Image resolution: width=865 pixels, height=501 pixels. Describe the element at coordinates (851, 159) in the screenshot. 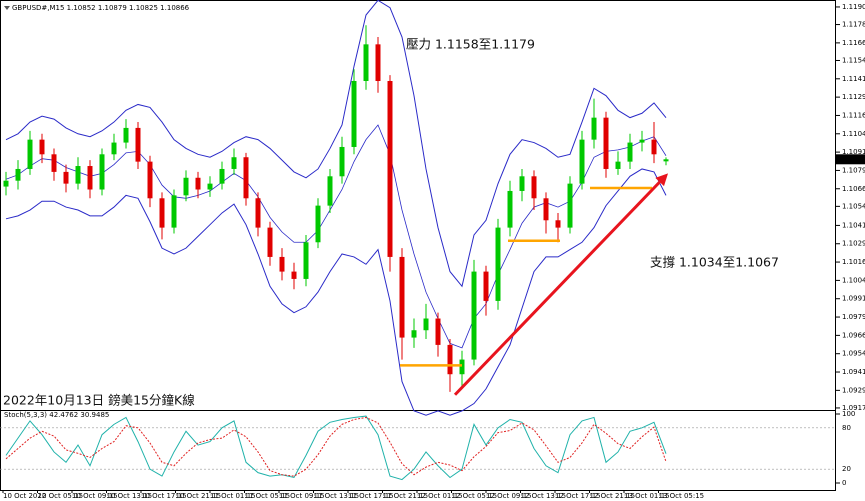

I see `current-price: 1.10866` at that location.